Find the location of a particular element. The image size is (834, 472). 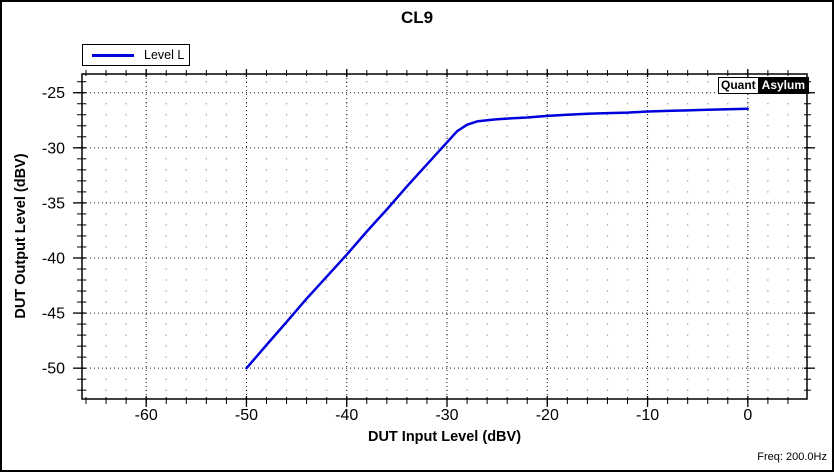

x-tick-label: -20 is located at coordinates (547, 415).